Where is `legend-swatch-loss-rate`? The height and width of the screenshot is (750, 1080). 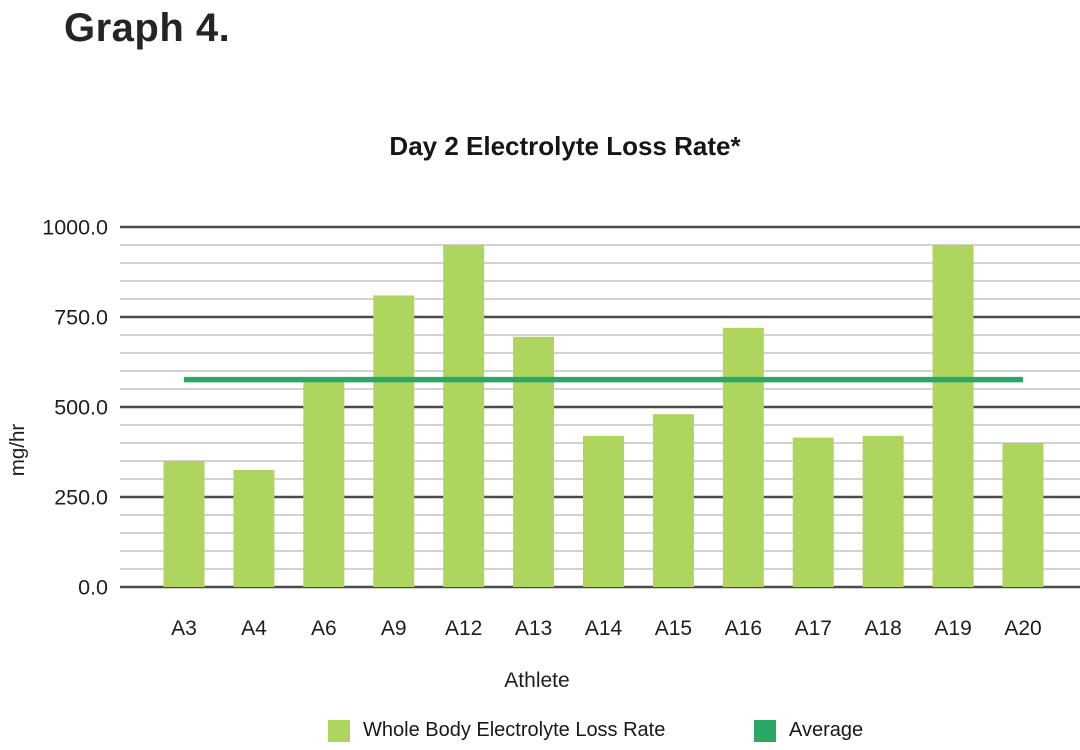
legend-swatch-loss-rate is located at coordinates (339, 730).